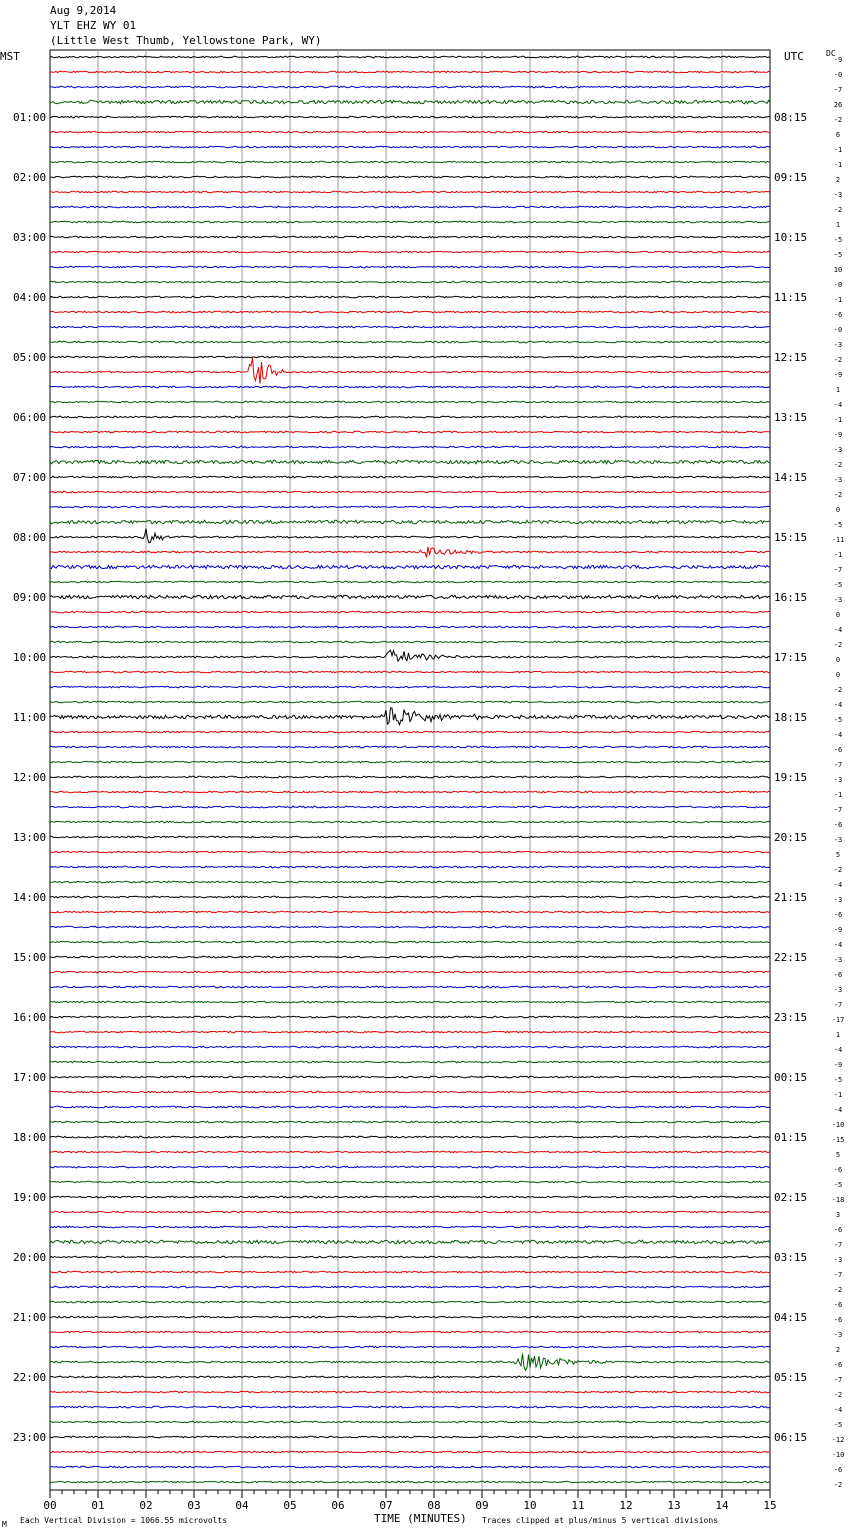 The width and height of the screenshot is (850, 1534). What do you see at coordinates (838, 1215) in the screenshot?
I see `dc-offset-77: 3` at bounding box center [838, 1215].